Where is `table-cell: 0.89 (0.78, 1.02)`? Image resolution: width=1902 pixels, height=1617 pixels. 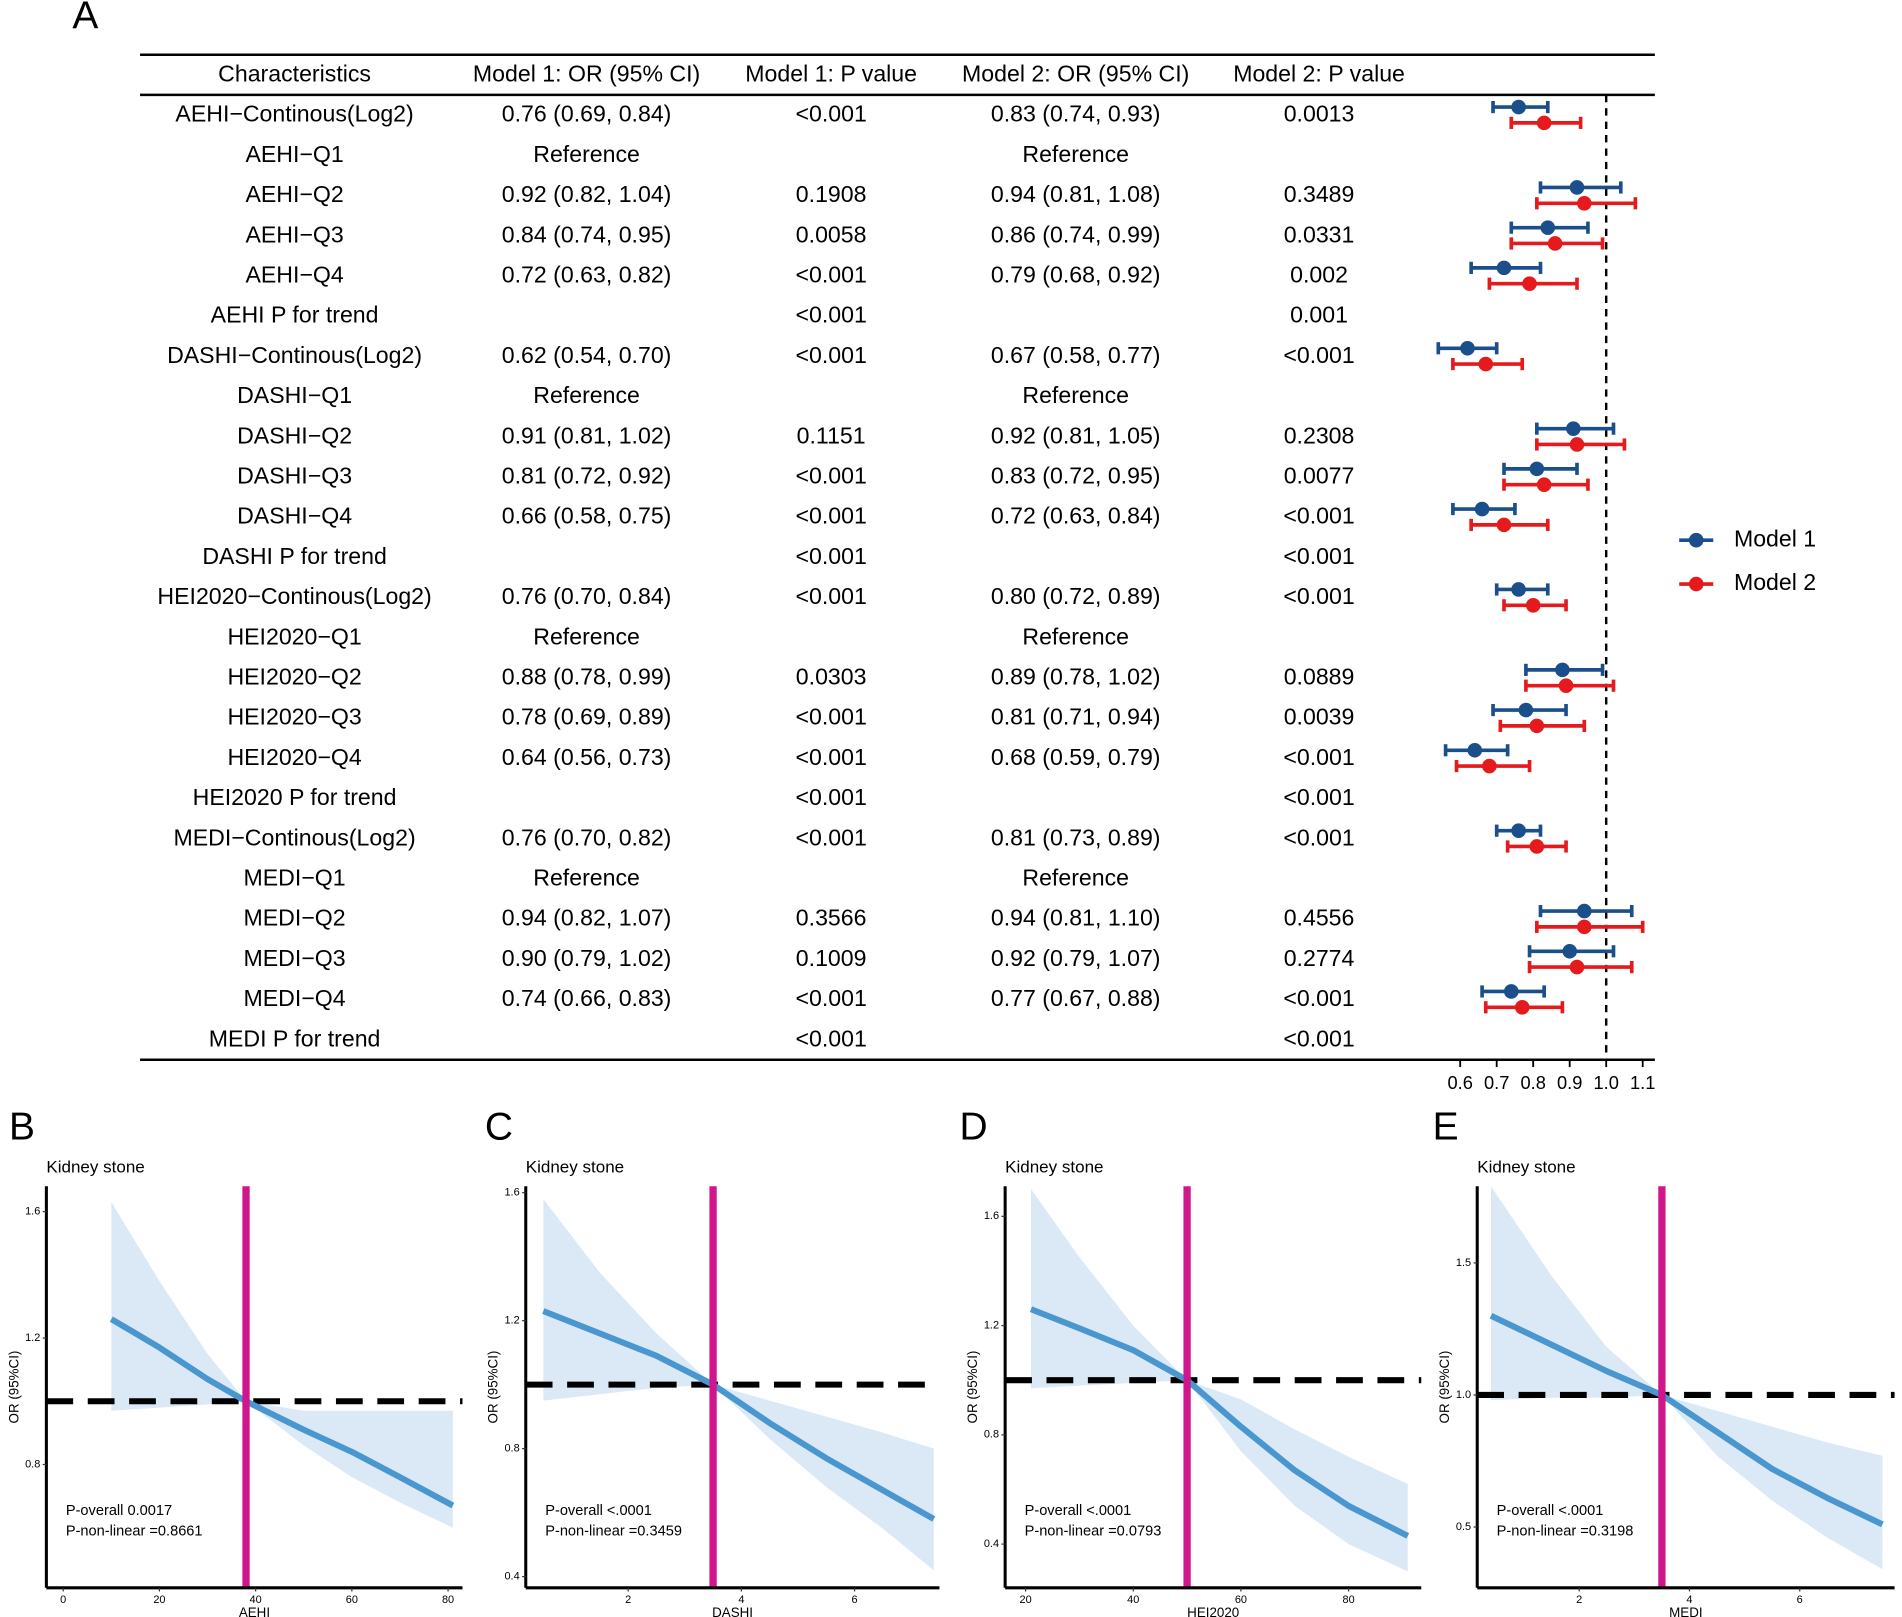 table-cell: 0.89 (0.78, 1.02) is located at coordinates (1076, 676).